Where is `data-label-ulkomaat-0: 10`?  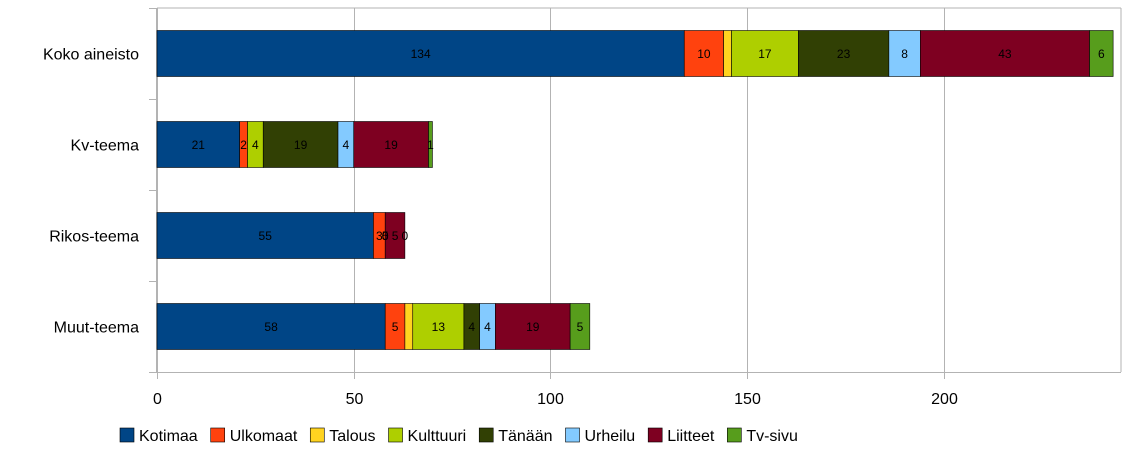
data-label-ulkomaat-0: 10 is located at coordinates (704, 54).